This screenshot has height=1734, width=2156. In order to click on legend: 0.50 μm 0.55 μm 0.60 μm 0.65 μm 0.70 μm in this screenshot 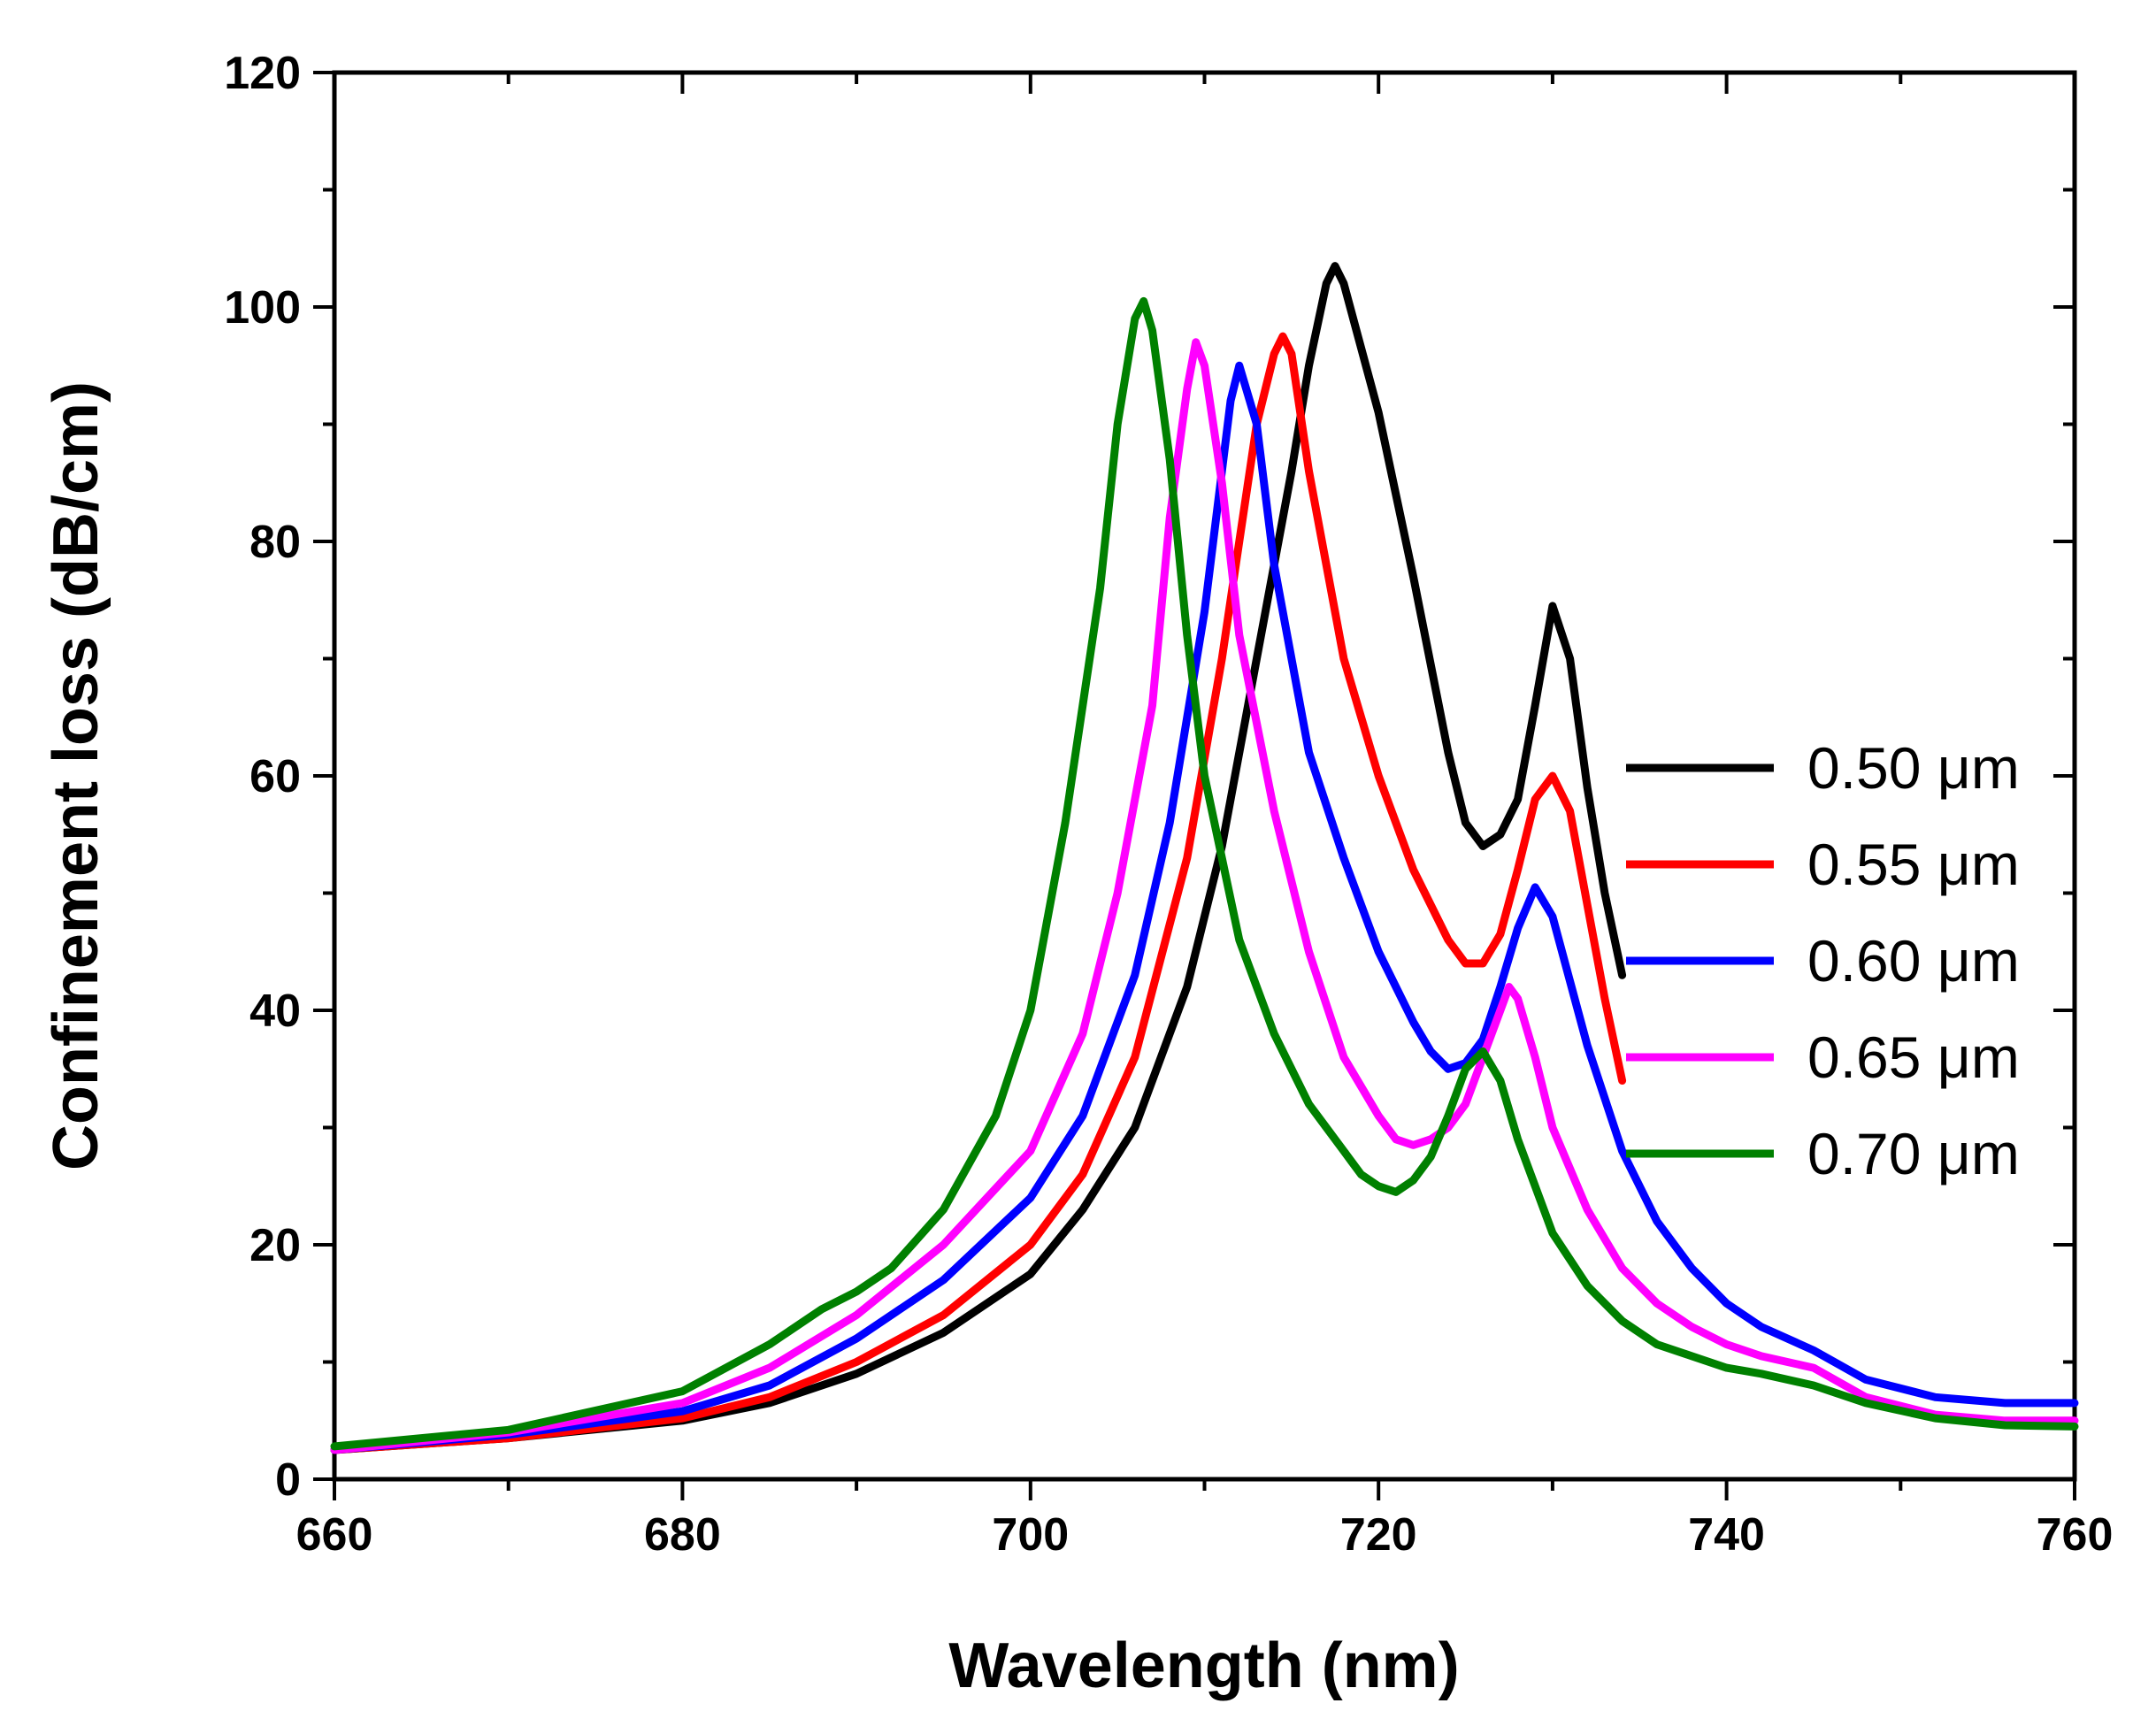, I will do `click(1823, 960)`.